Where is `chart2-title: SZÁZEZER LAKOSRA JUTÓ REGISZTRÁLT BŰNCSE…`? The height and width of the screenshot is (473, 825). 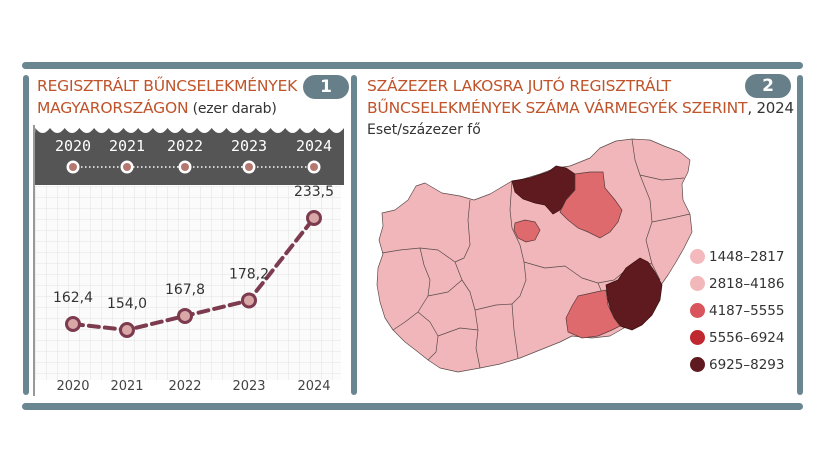
chart2-title: SZÁZEZER LAKOSRA JUTÓ REGISZTRÁLT BŰNCSE… is located at coordinates (580, 97).